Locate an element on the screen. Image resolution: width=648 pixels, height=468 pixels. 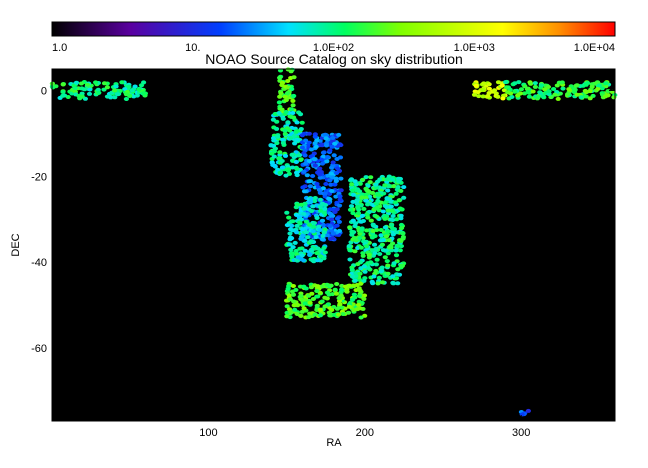
colorbar-gradient is located at coordinates (333, 29).